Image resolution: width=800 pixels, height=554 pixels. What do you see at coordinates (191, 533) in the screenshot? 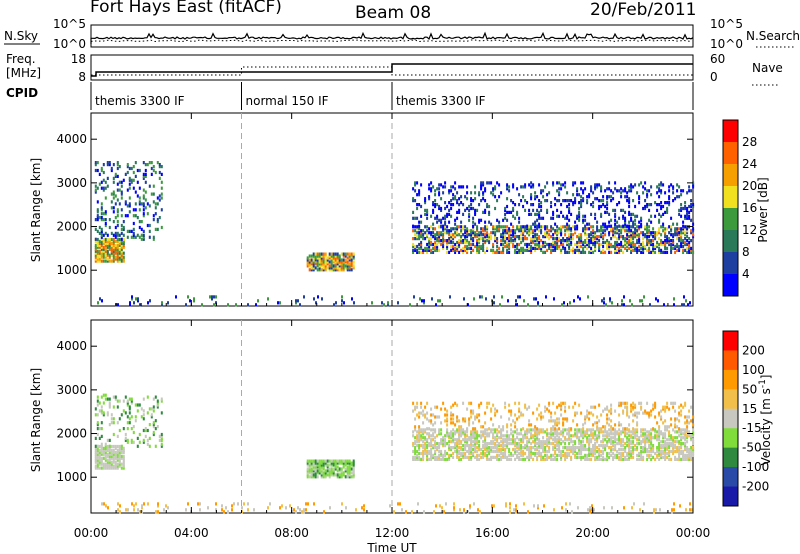
I see `x-tick-label: 04:00` at bounding box center [191, 533].